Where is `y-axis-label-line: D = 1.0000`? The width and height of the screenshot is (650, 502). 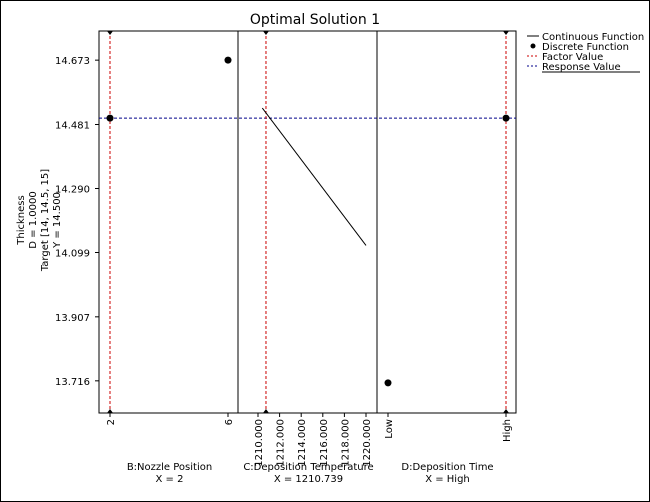 y-axis-label-line: D = 1.0000 is located at coordinates (33, 219).